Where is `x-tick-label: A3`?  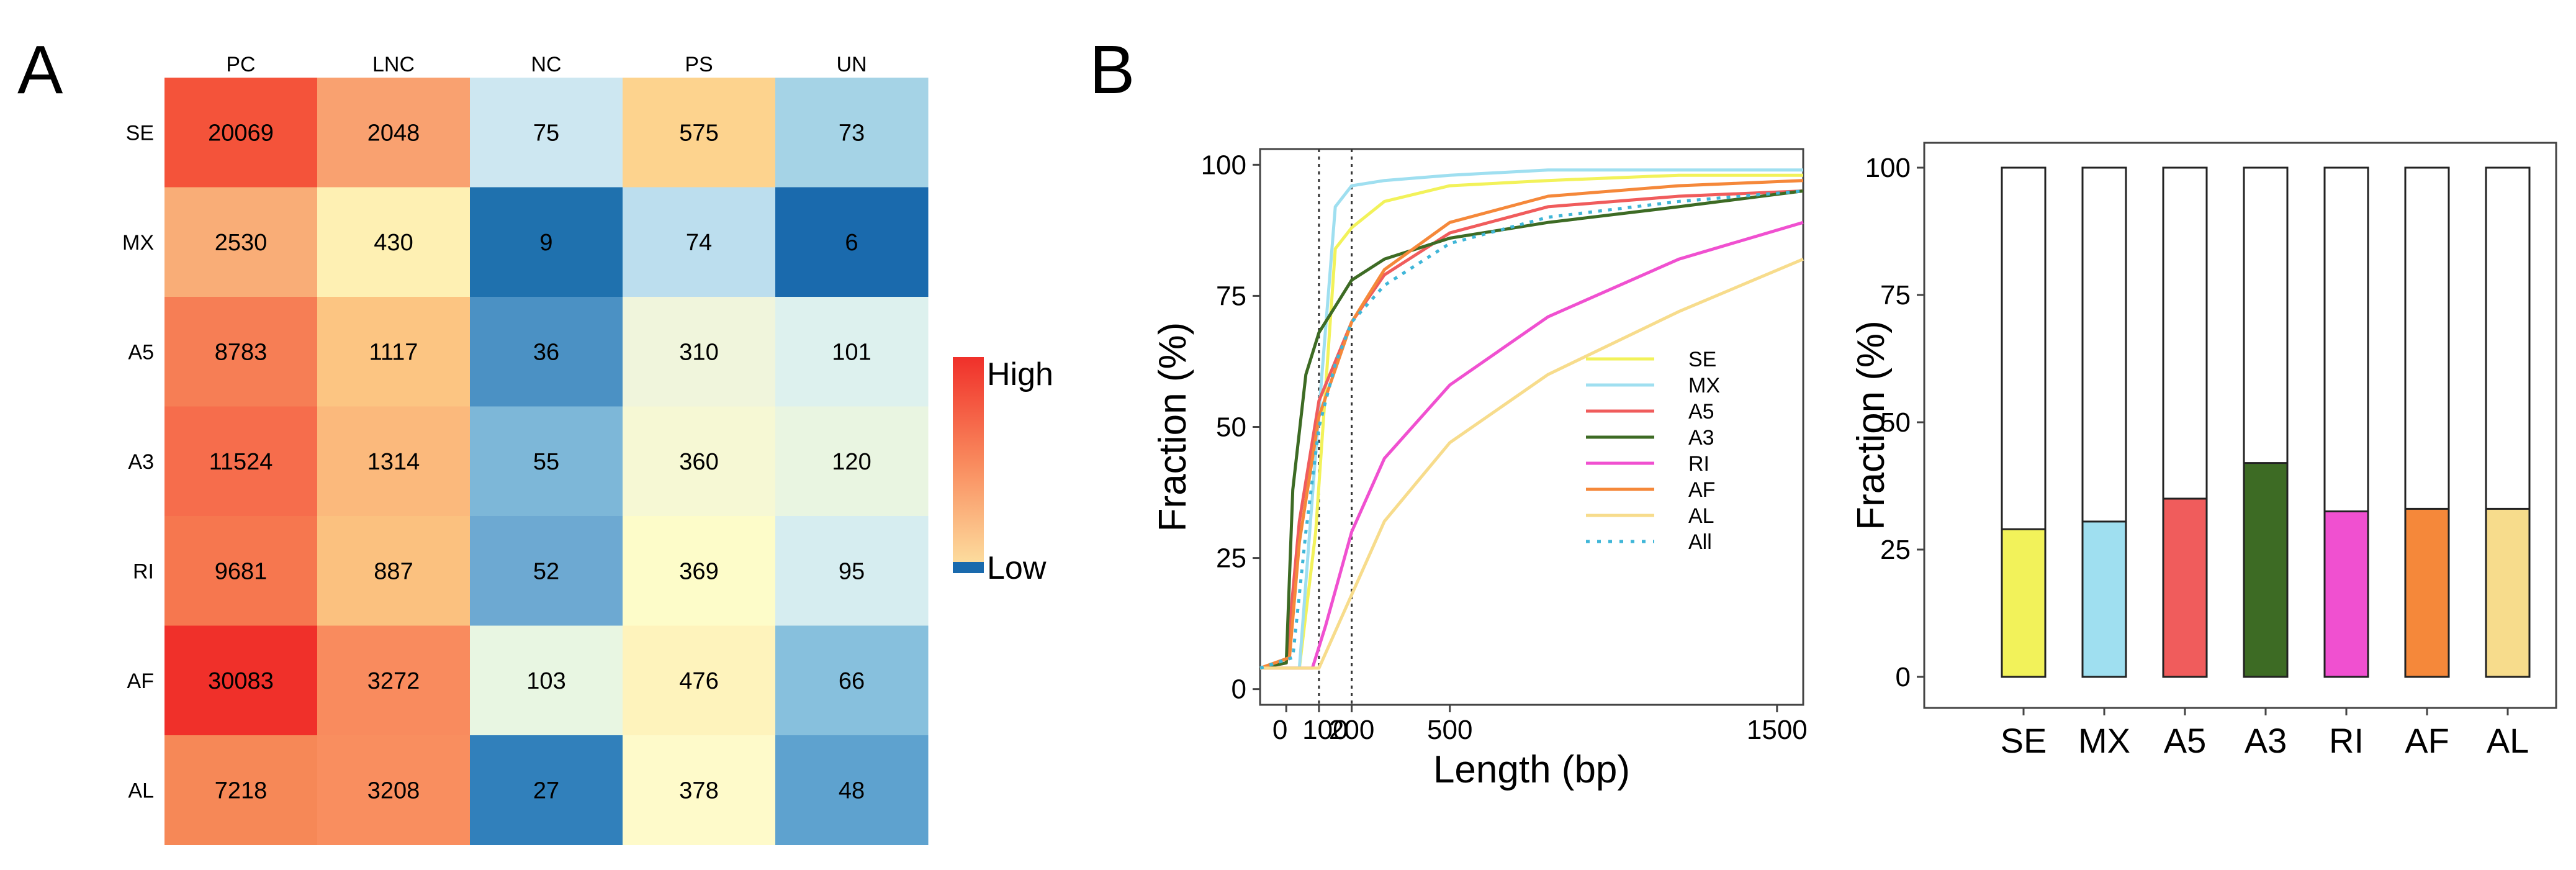 x-tick-label: A3 is located at coordinates (2266, 740).